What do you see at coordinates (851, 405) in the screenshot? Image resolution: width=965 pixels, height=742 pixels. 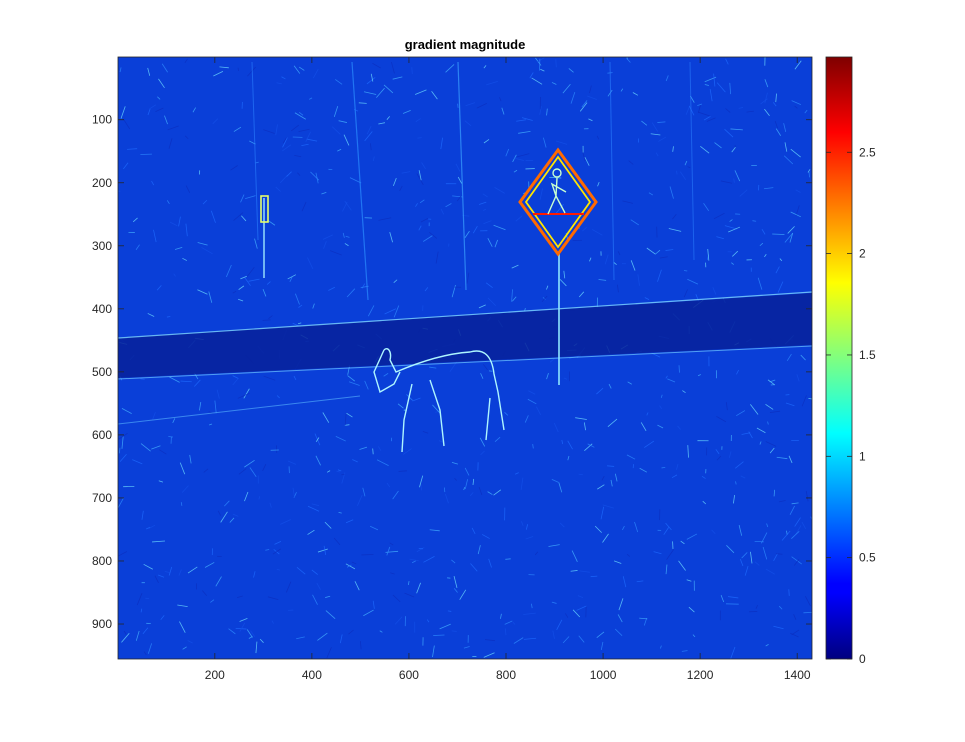 I see `colorbar-ticks: 0 0.5 1 1.5 2 2.5` at bounding box center [851, 405].